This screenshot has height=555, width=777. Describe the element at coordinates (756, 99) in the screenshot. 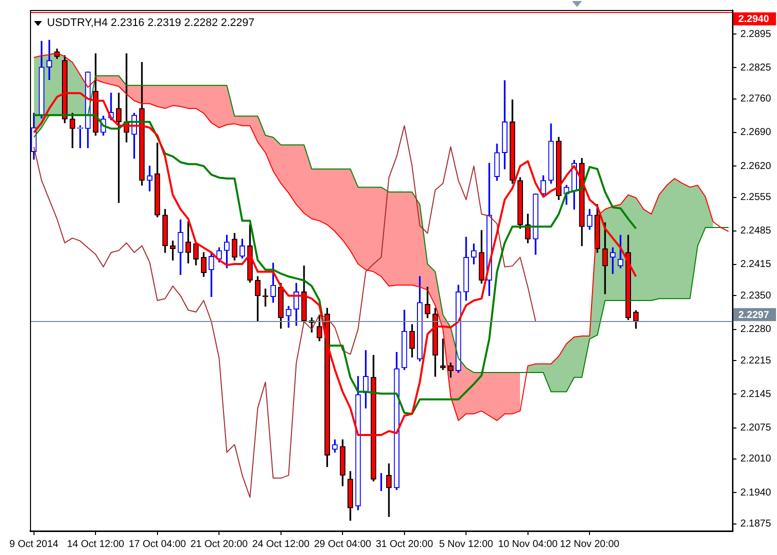

I see `y-tick-label: 2.2760` at that location.